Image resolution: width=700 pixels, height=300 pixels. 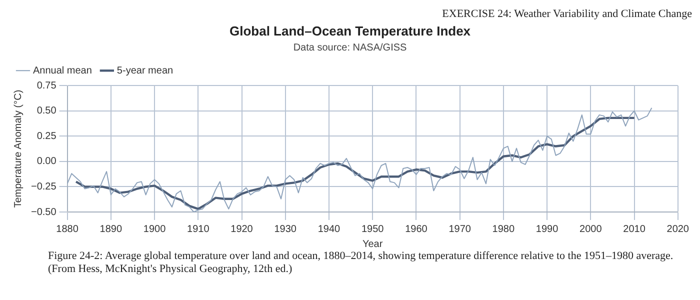 What do you see at coordinates (46, 111) in the screenshot?
I see `y-tick-label: 0.50` at bounding box center [46, 111].